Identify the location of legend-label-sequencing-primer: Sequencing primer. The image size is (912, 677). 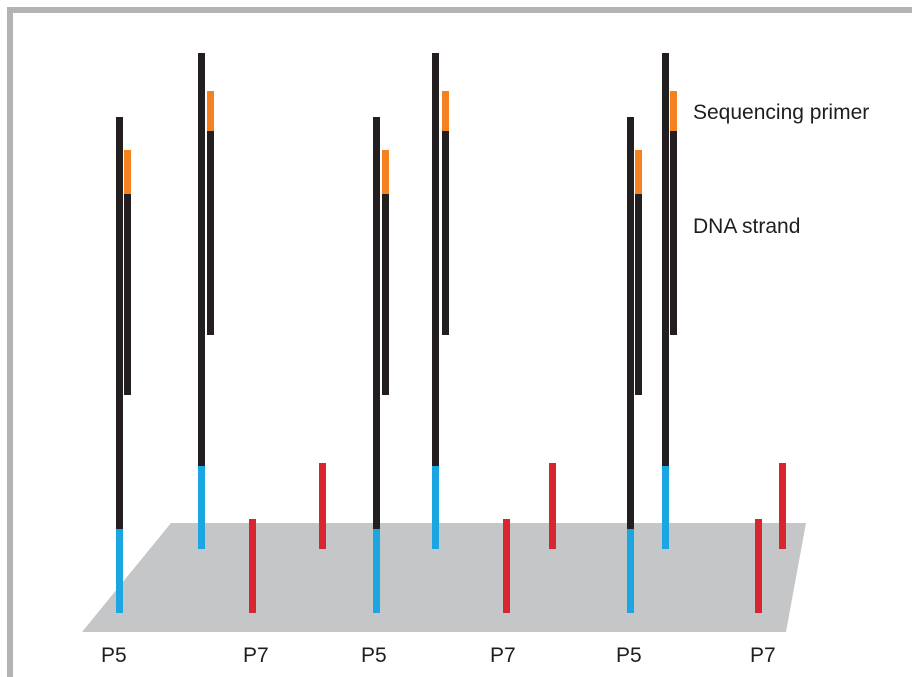
(781, 112).